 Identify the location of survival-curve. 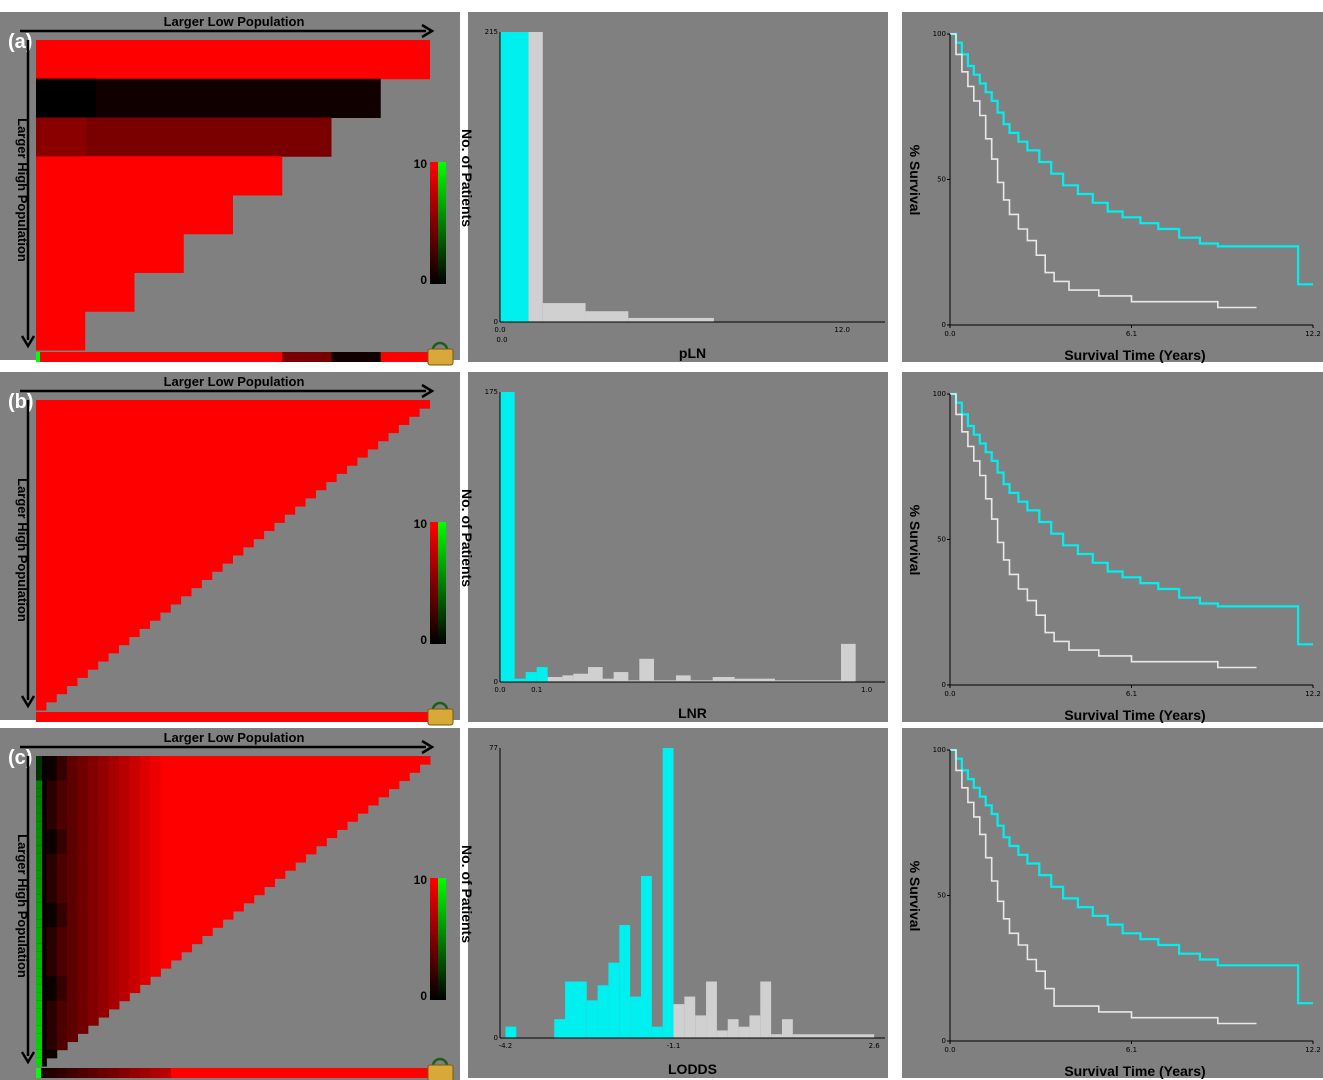
(1131, 159).